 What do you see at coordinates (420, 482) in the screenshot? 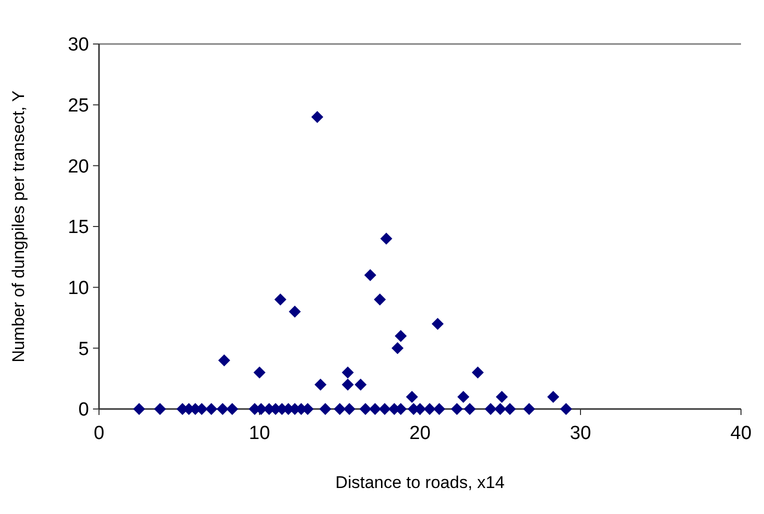
I see `x-axis-title: Distance to roads, x14` at bounding box center [420, 482].